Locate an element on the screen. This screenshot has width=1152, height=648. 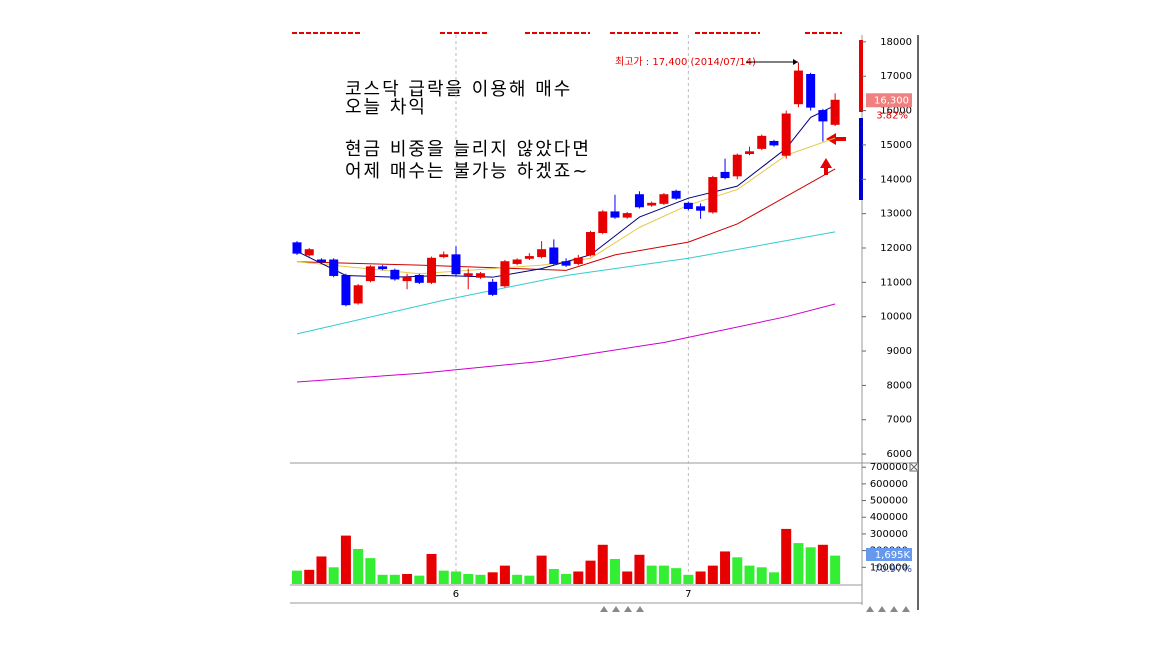
last-price-label: 16,300 is located at coordinates (891, 100).